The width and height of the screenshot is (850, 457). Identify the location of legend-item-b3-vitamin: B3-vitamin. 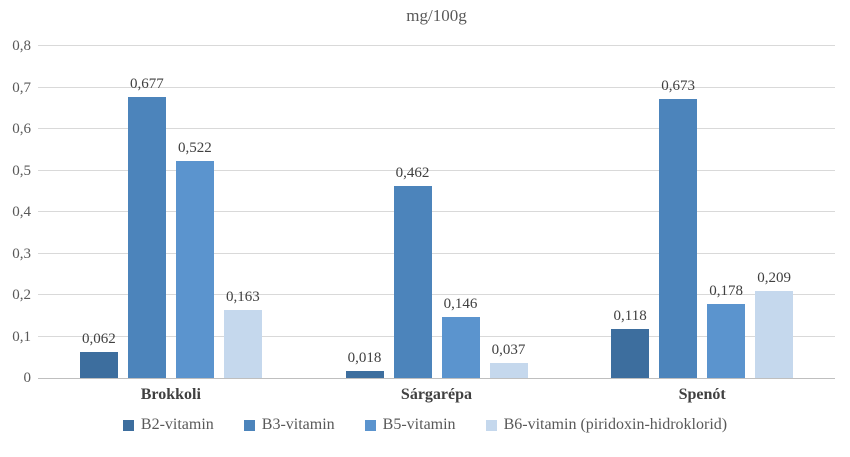
(289, 425).